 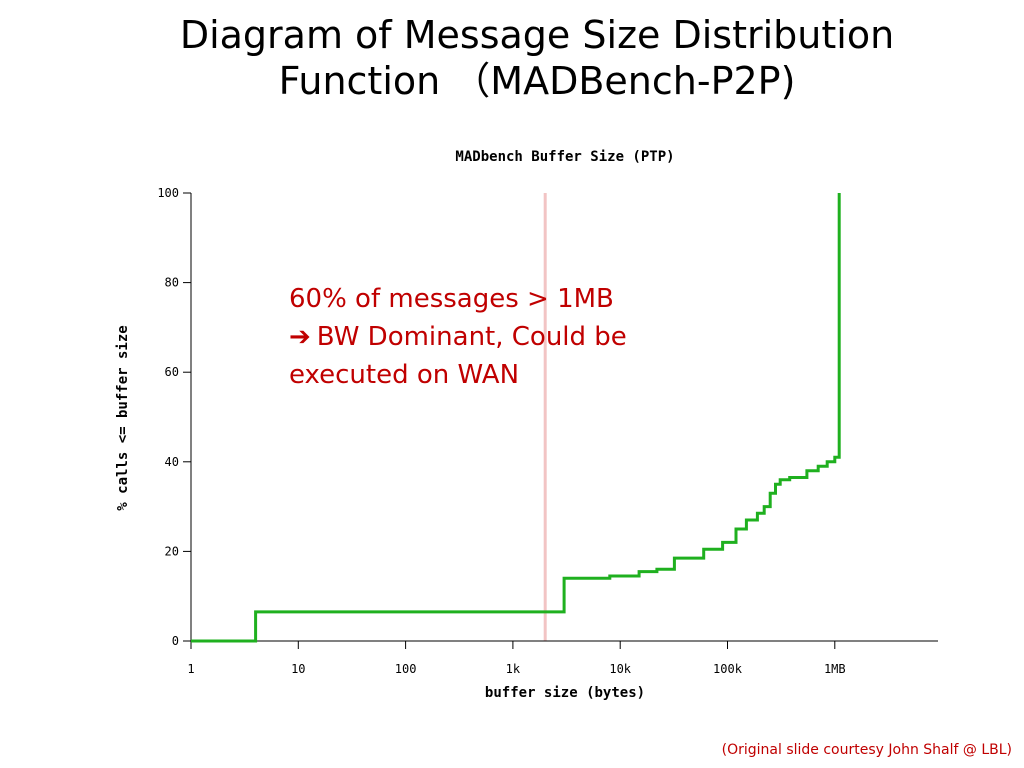 I want to click on arrow-right-icon: ➔, so click(x=300, y=337).